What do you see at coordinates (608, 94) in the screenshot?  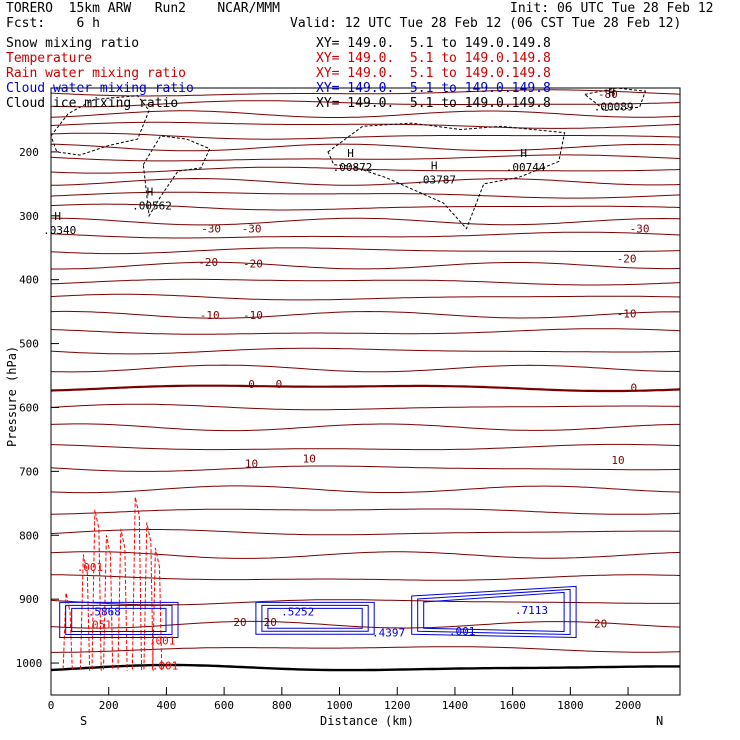 I see `temperature-label: -80` at bounding box center [608, 94].